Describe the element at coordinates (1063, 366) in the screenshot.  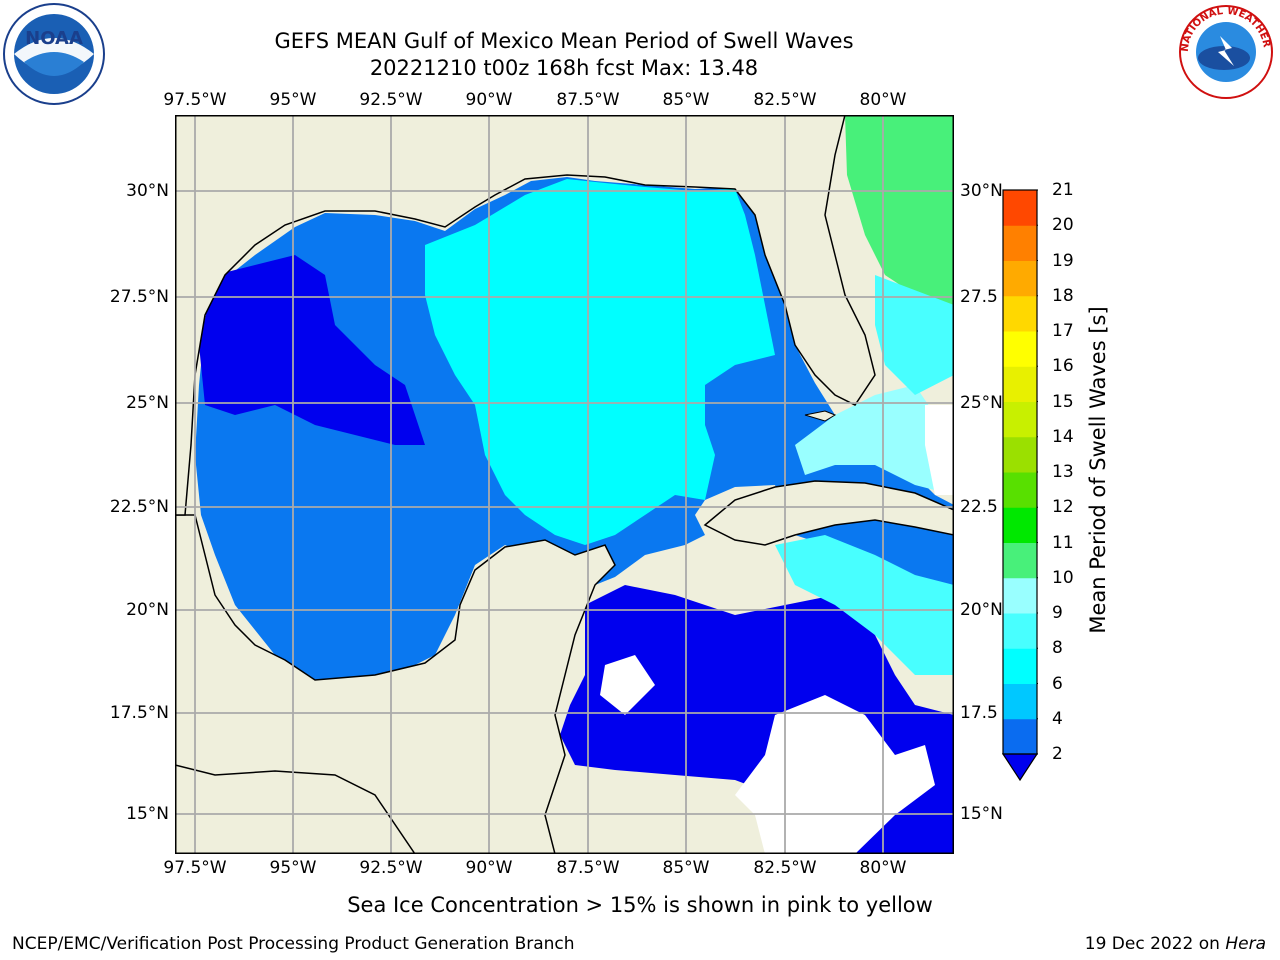
I see `colorbar-tick-label: 16` at that location.